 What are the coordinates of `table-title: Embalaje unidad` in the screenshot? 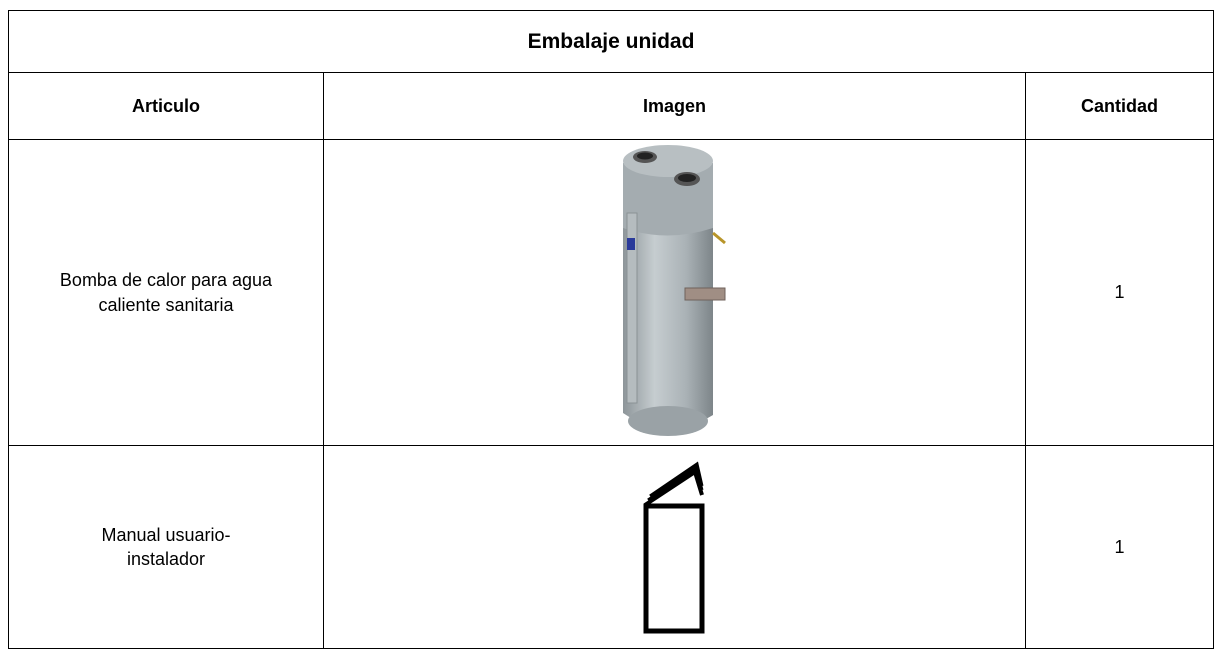 It's located at (611, 41).